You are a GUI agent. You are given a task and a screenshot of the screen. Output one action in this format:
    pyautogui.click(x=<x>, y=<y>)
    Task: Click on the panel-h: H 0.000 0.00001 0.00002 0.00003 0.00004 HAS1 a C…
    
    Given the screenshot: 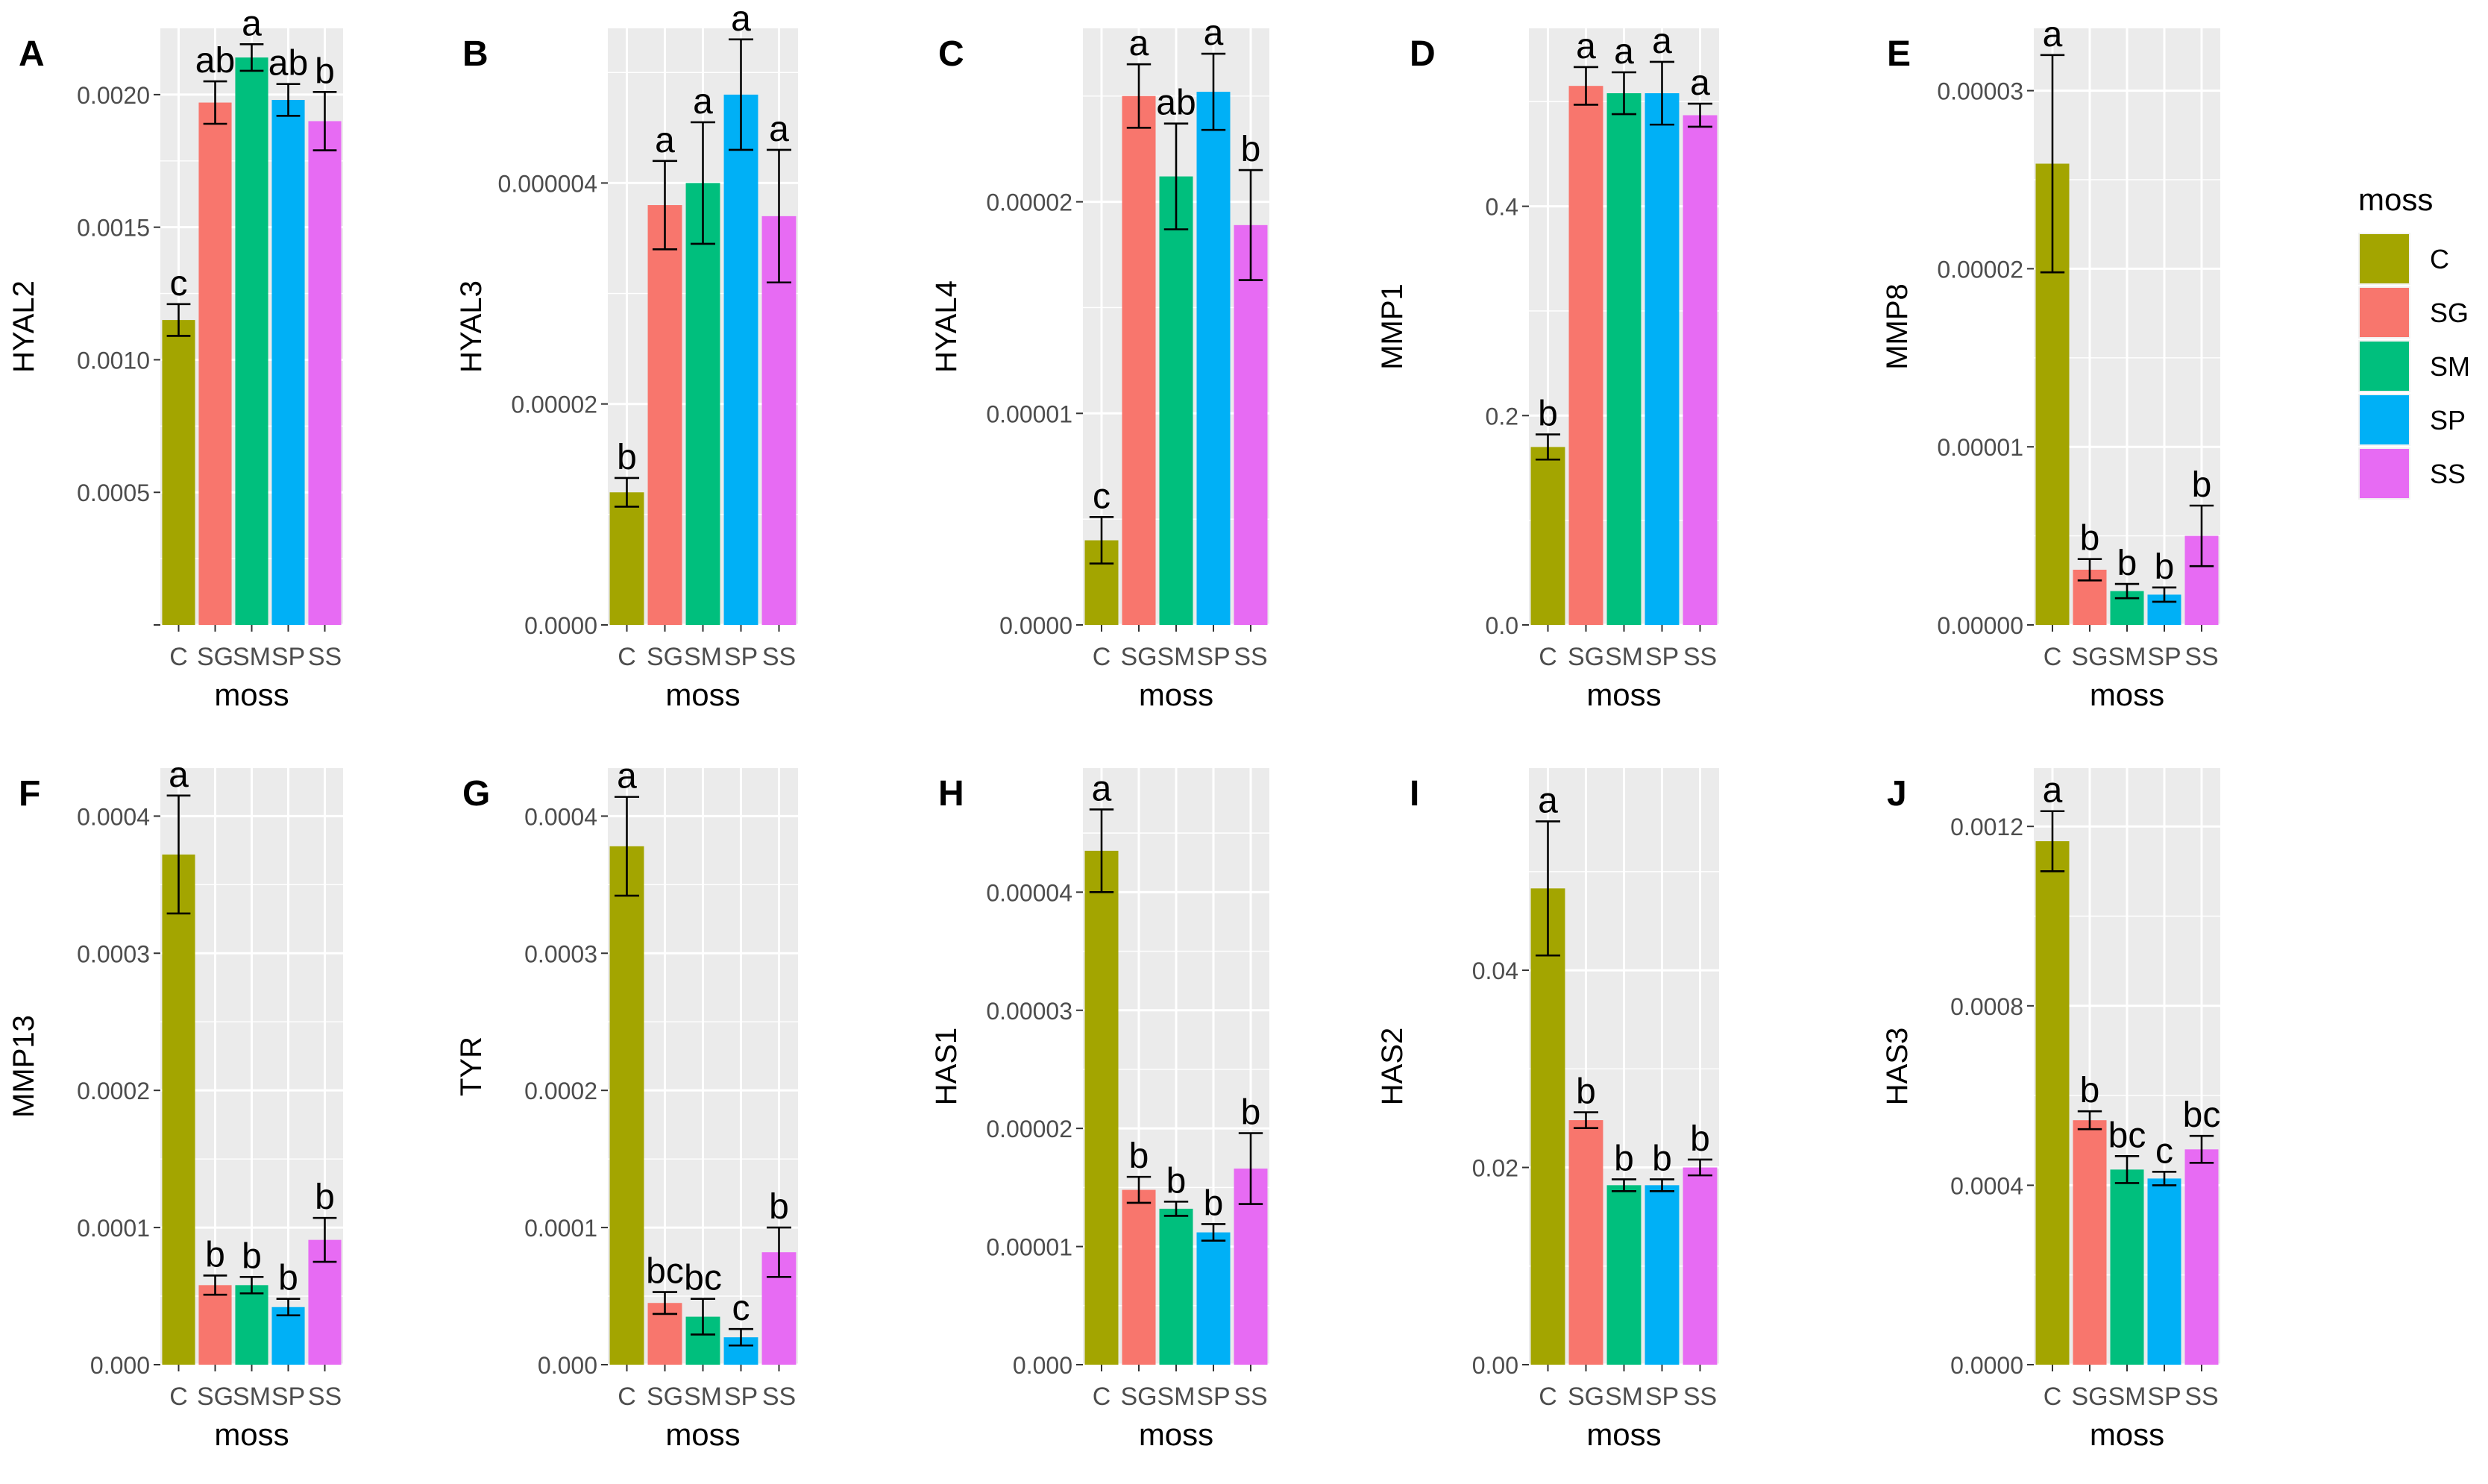 What is the action you would take?
    pyautogui.click(x=1099, y=1110)
    